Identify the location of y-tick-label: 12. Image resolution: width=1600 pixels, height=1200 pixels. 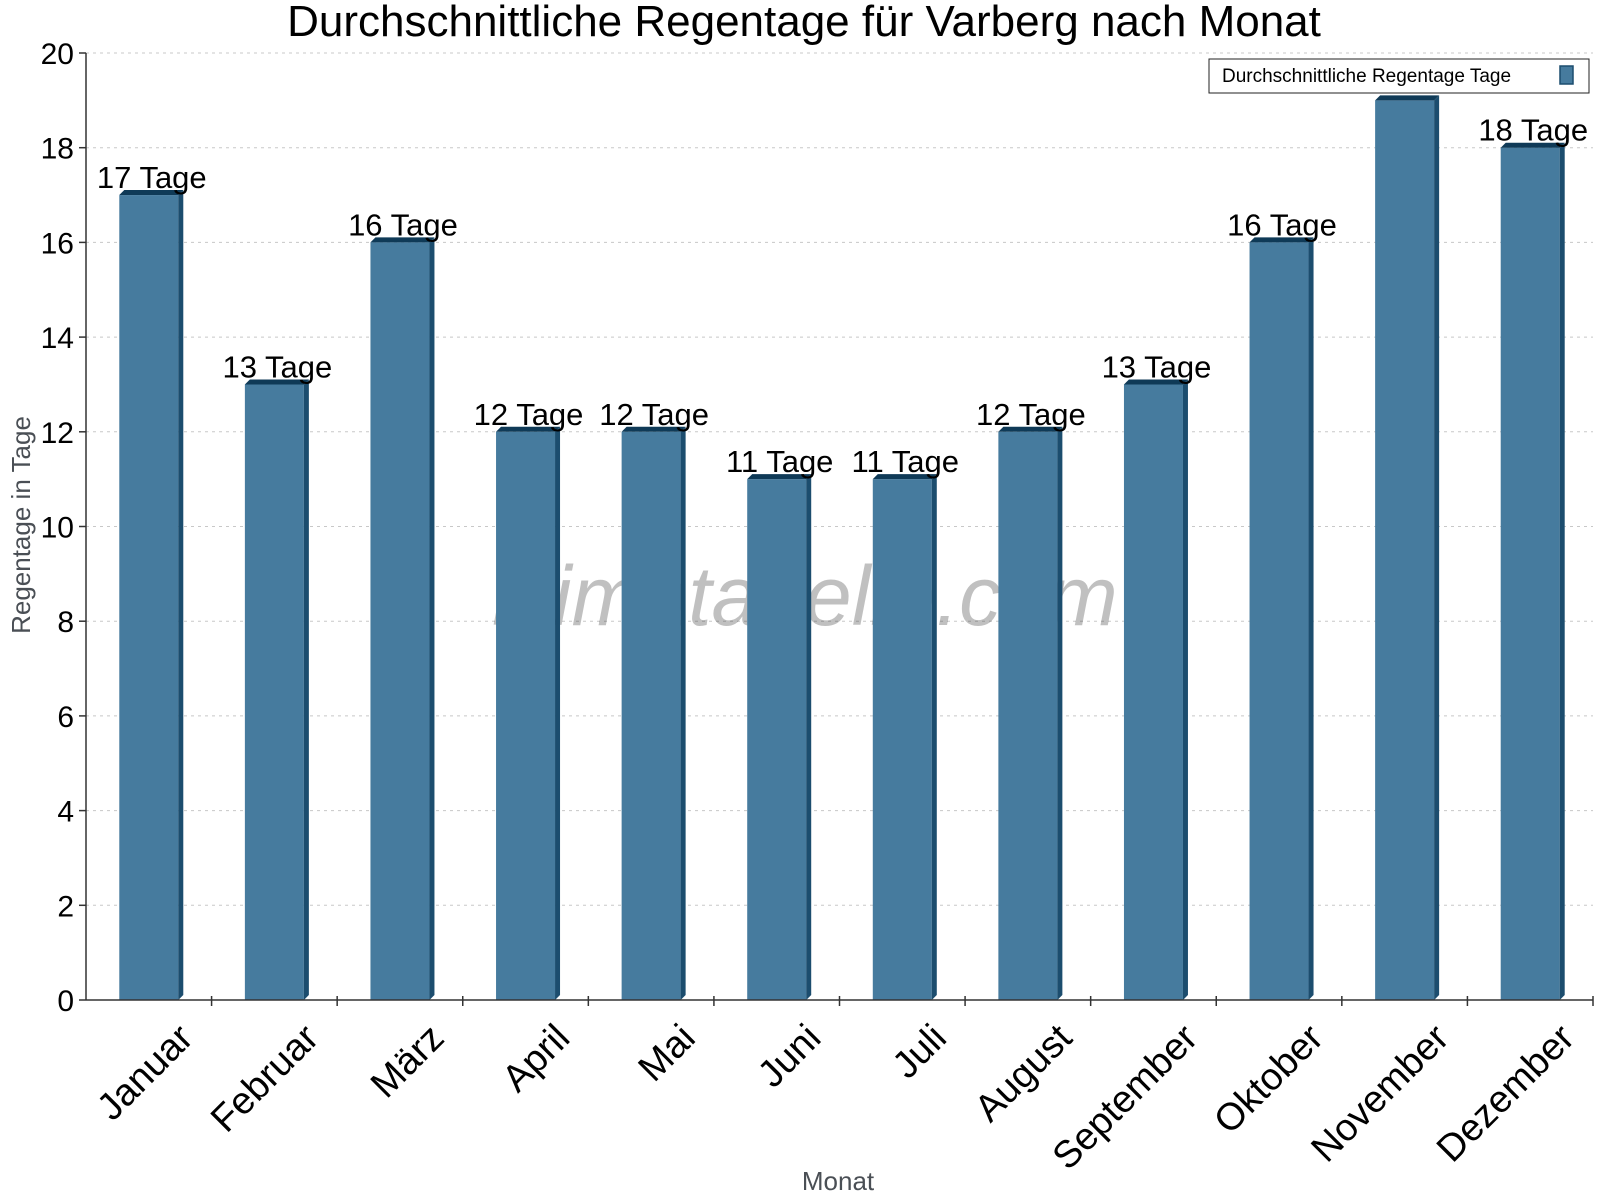
(57, 433).